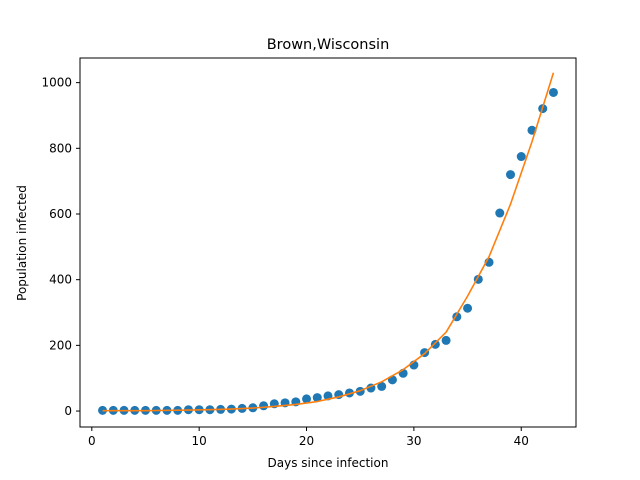 The image size is (640, 480). I want to click on chart-title: Brown,Wisconsin, so click(328, 45).